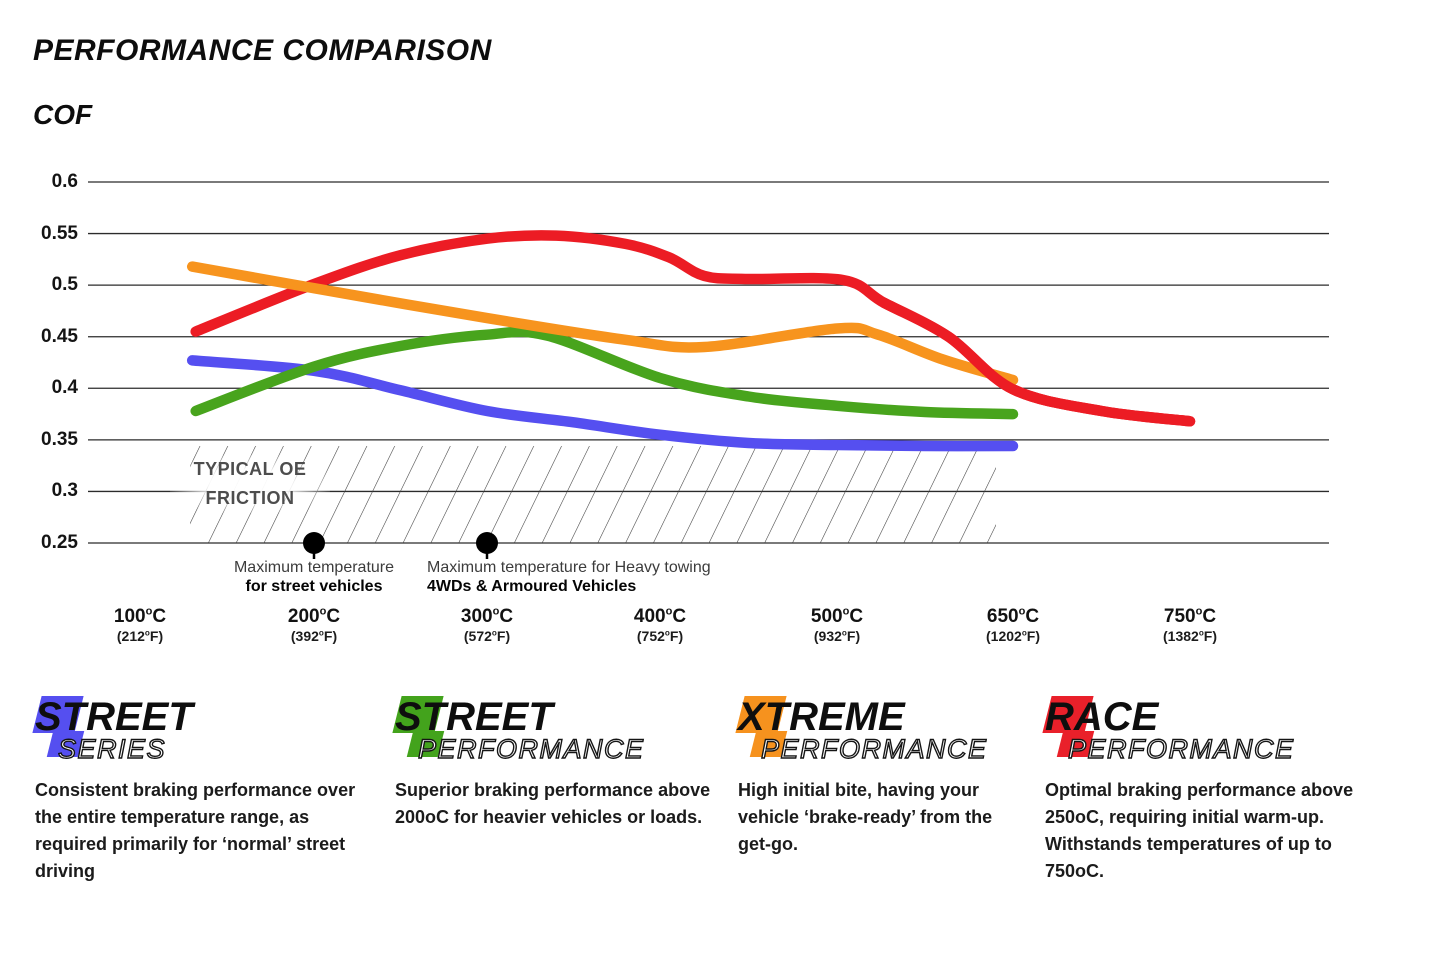 The image size is (1445, 972). Describe the element at coordinates (1211, 730) in the screenshot. I see `race-performance-logo: RACE PERFORMANCE` at that location.